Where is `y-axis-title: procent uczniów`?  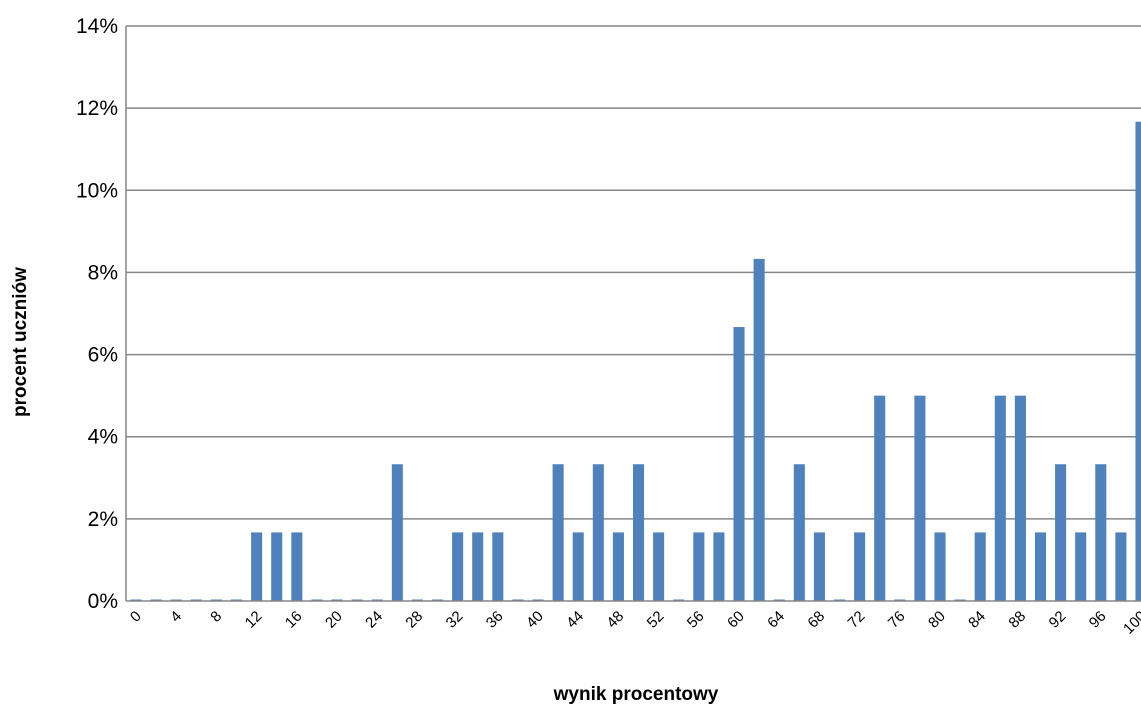
y-axis-title: procent uczniów is located at coordinates (20, 342).